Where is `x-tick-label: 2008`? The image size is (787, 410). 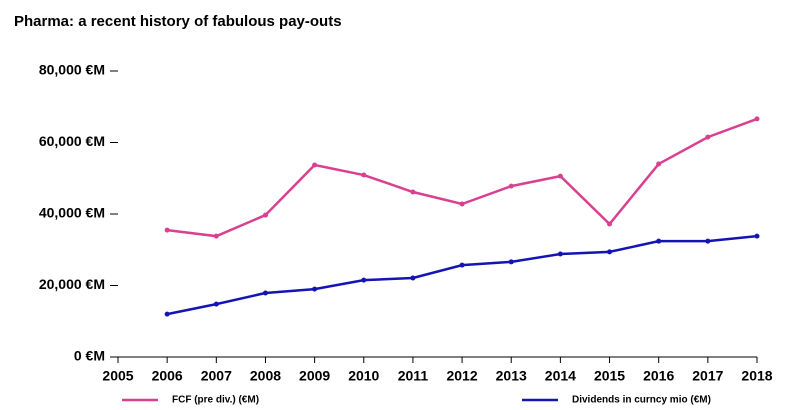 x-tick-label: 2008 is located at coordinates (265, 376).